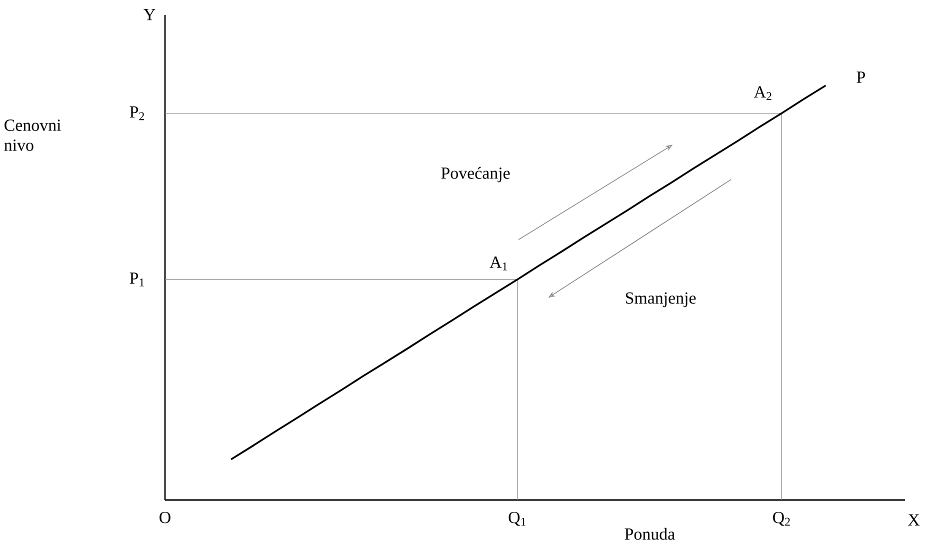  I want to click on annotation: A$_{2}$, so click(763, 93).